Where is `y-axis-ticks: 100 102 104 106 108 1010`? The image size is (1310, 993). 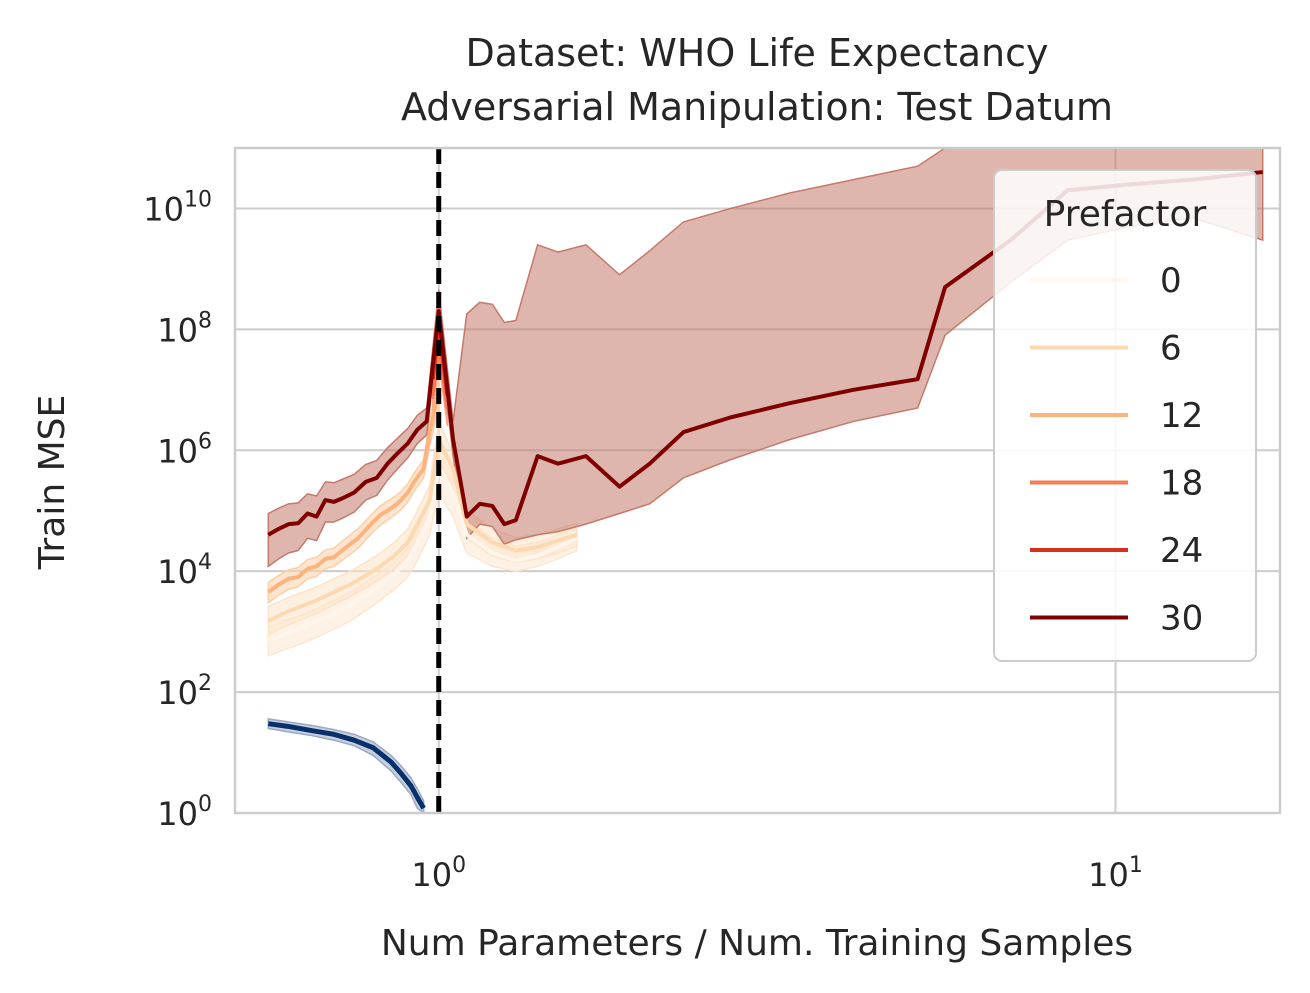 y-axis-ticks: 100 102 104 106 108 1010 is located at coordinates (177, 510).